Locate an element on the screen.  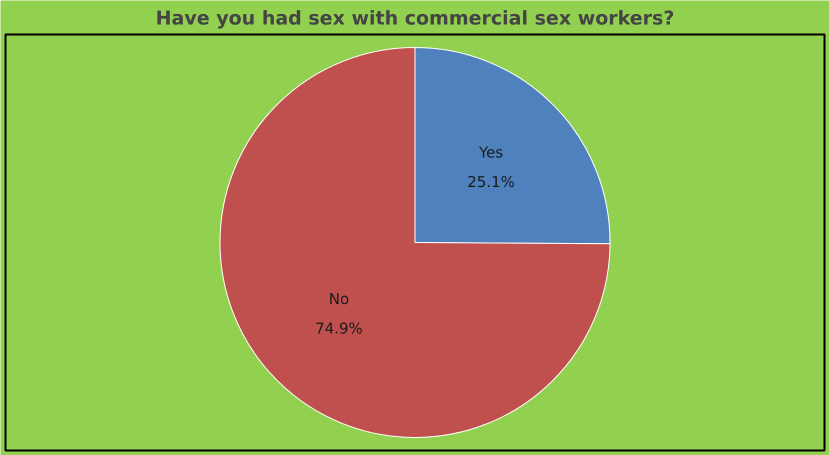
chart-title: Have you had sex with commercial sex workers? is located at coordinates (415, 19).